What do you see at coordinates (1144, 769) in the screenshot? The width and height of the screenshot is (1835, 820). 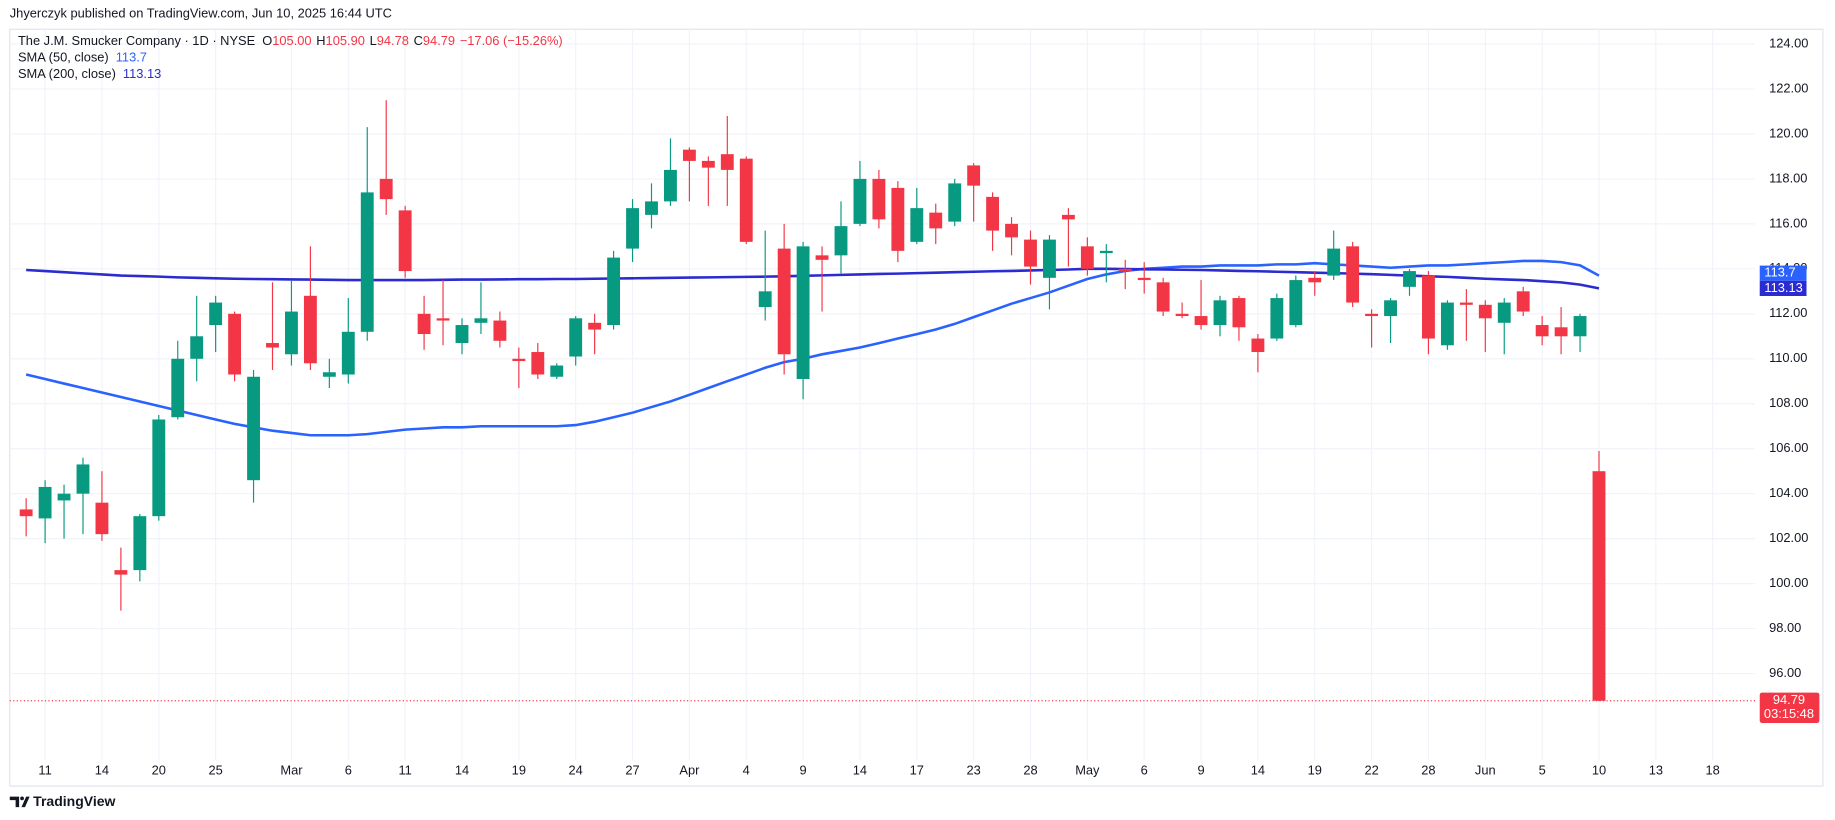 I see `x-tick-label: 6` at bounding box center [1144, 769].